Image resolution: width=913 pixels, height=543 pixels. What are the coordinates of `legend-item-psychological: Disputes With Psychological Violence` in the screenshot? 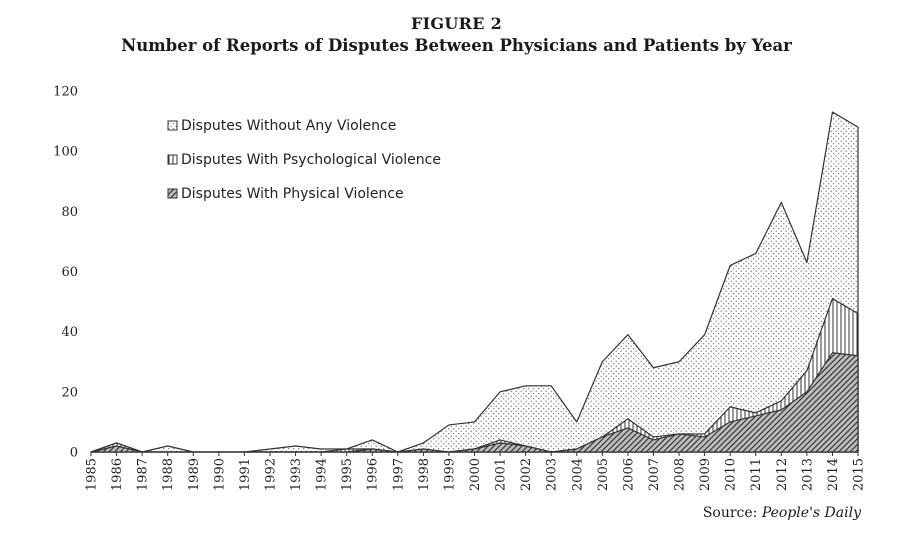 It's located at (304, 160).